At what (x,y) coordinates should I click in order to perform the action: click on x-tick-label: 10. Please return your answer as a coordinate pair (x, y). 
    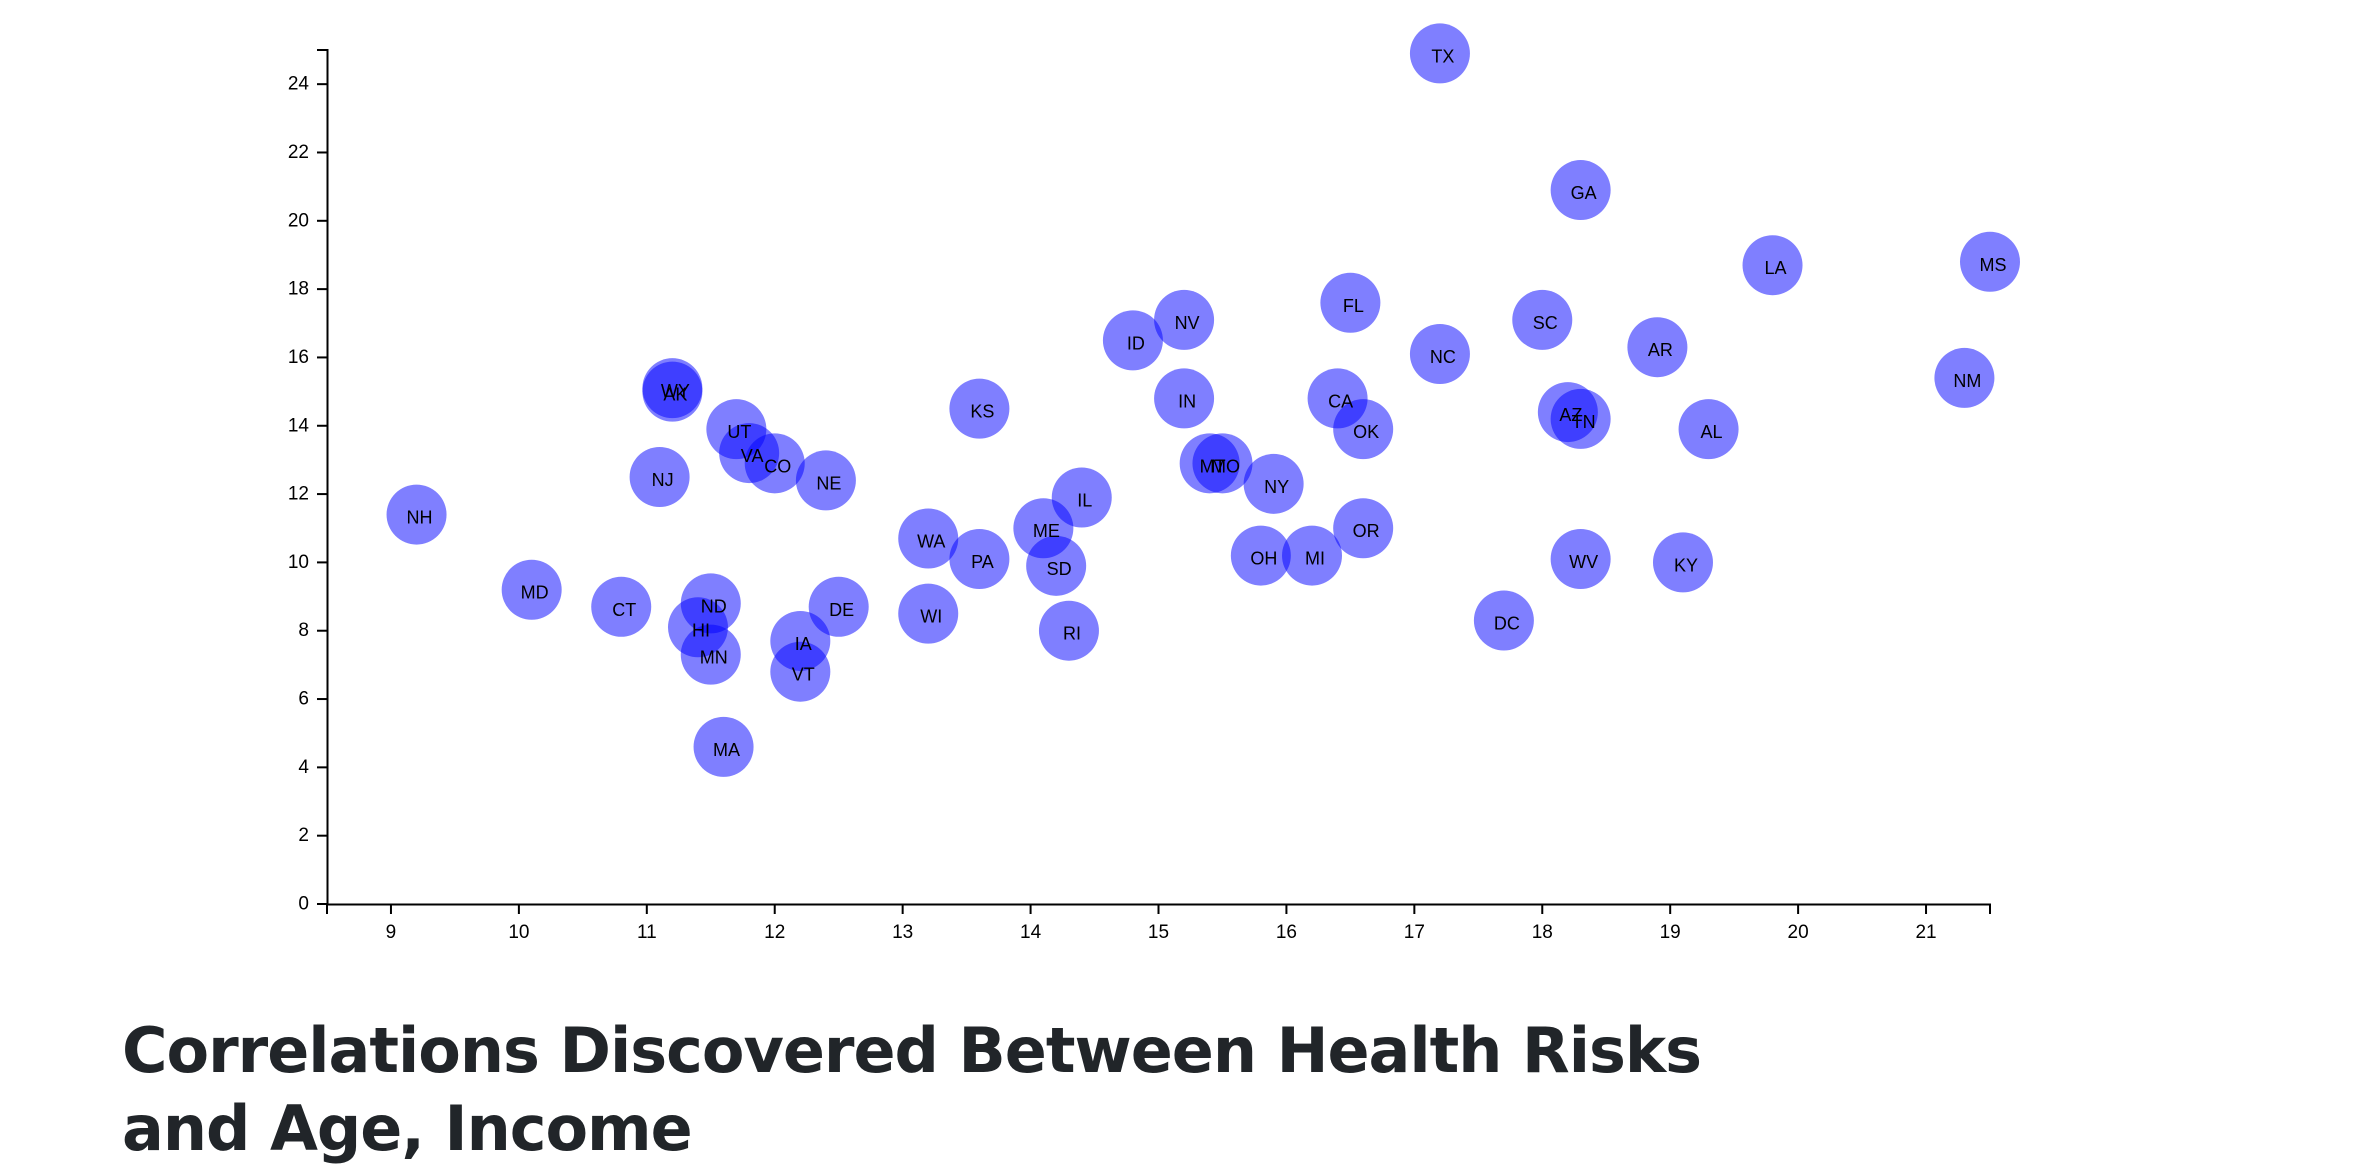
    Looking at the image, I should click on (518, 932).